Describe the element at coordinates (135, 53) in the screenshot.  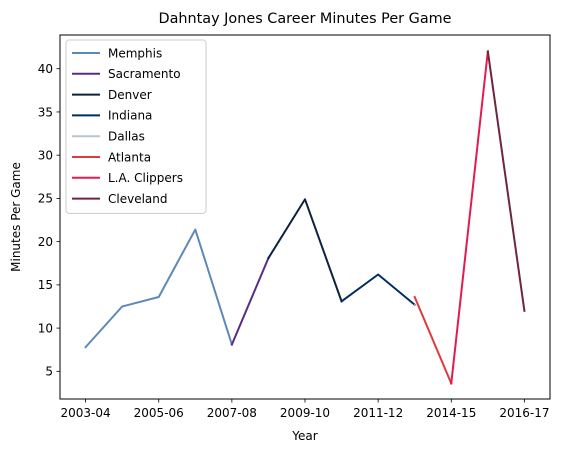
I see `legend-label-memphis: Memphis` at that location.